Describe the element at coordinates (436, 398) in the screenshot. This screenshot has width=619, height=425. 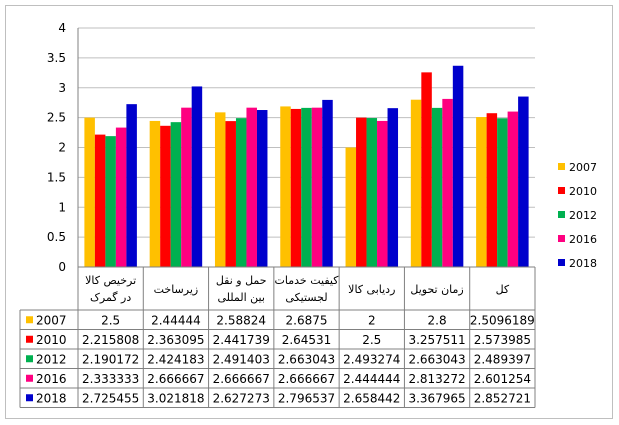
I see `data-label: 3.367965` at that location.